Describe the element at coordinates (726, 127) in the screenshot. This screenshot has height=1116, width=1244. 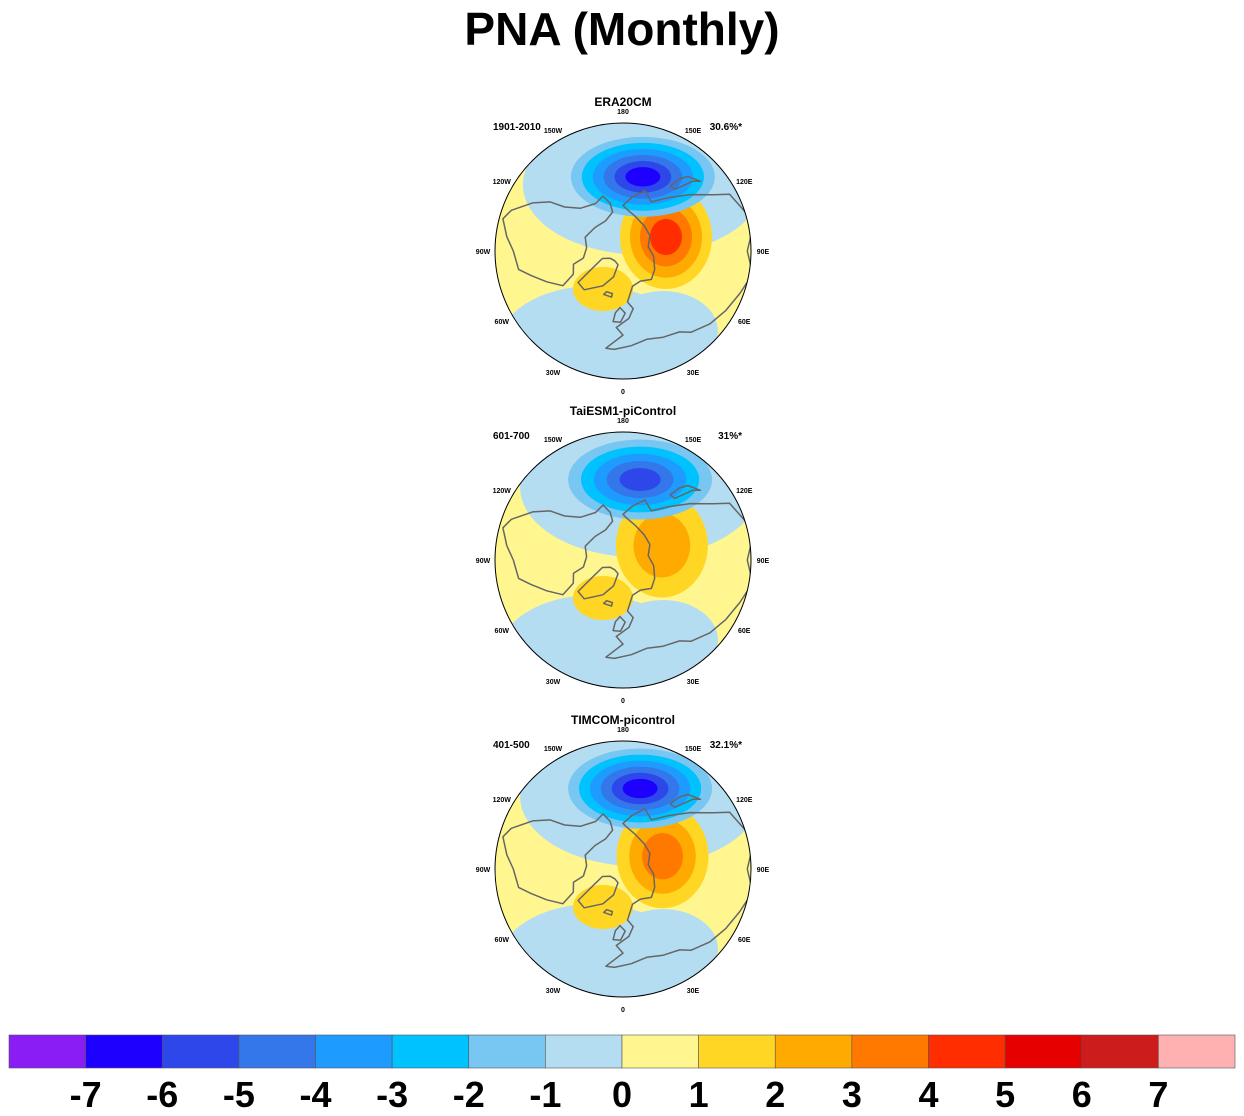
I see `panel-variance: 30.6%*` at that location.